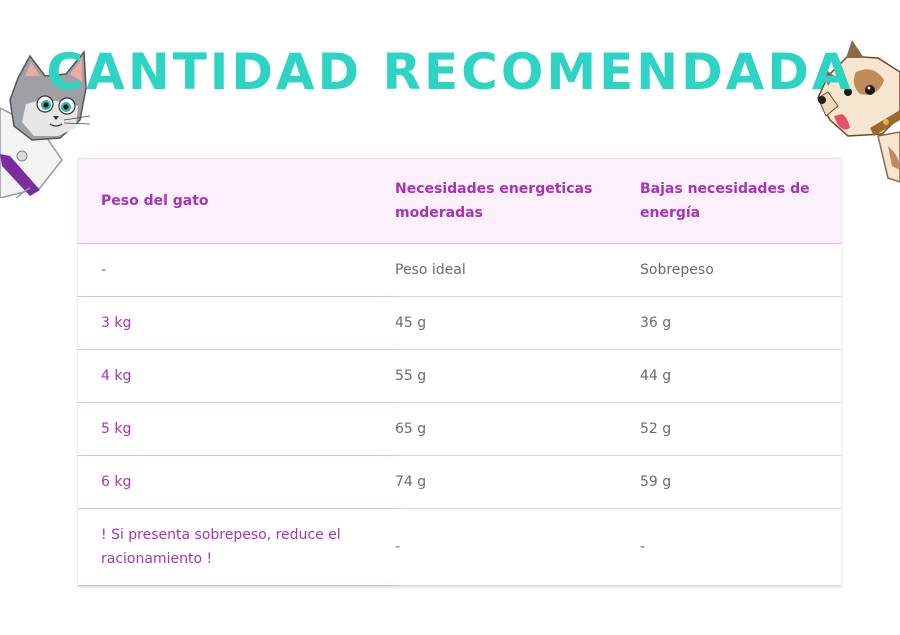  What do you see at coordinates (236, 323) in the screenshot?
I see `table-cell: 3 kg` at bounding box center [236, 323].